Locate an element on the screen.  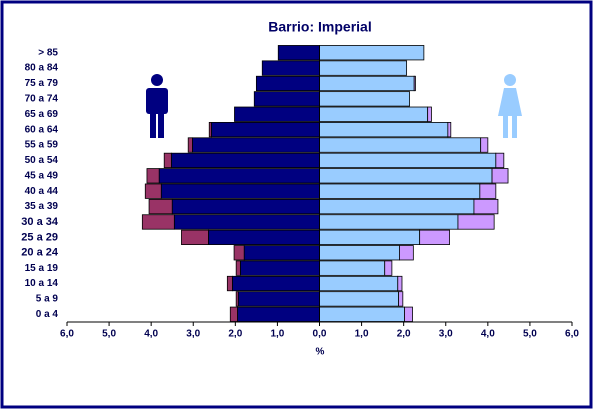
y-tick-label: 70 a 74 is located at coordinates (42, 99).